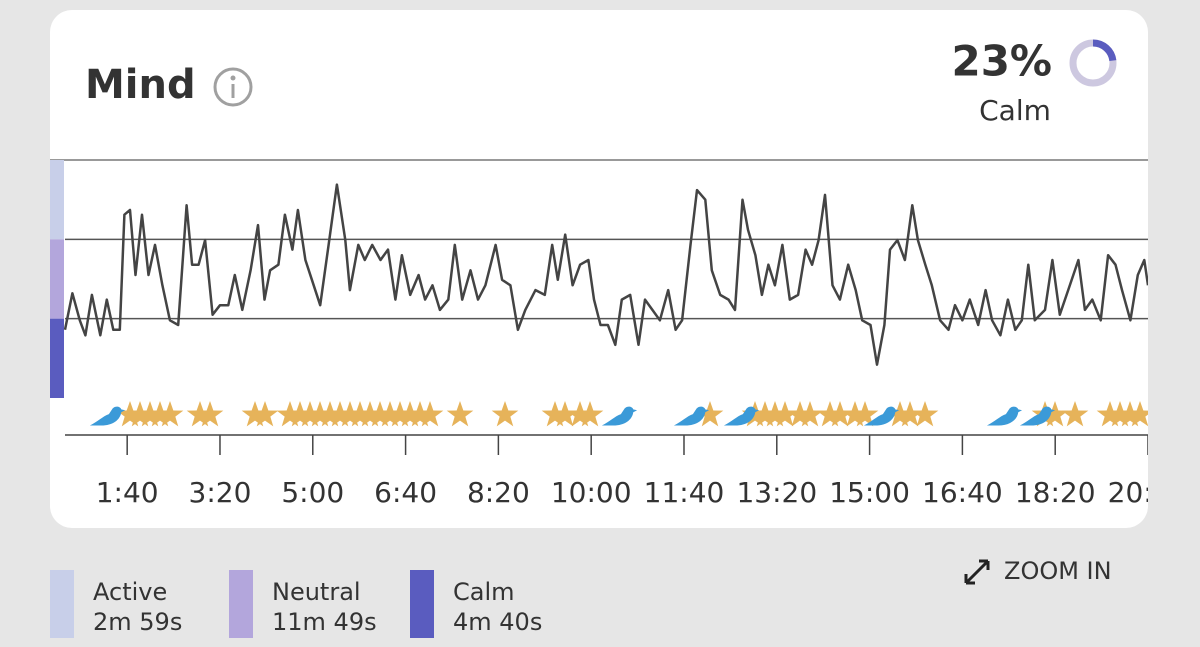 The image size is (1200, 647). Describe the element at coordinates (312, 492) in the screenshot. I see `x-tick-label: 5:00` at that location.